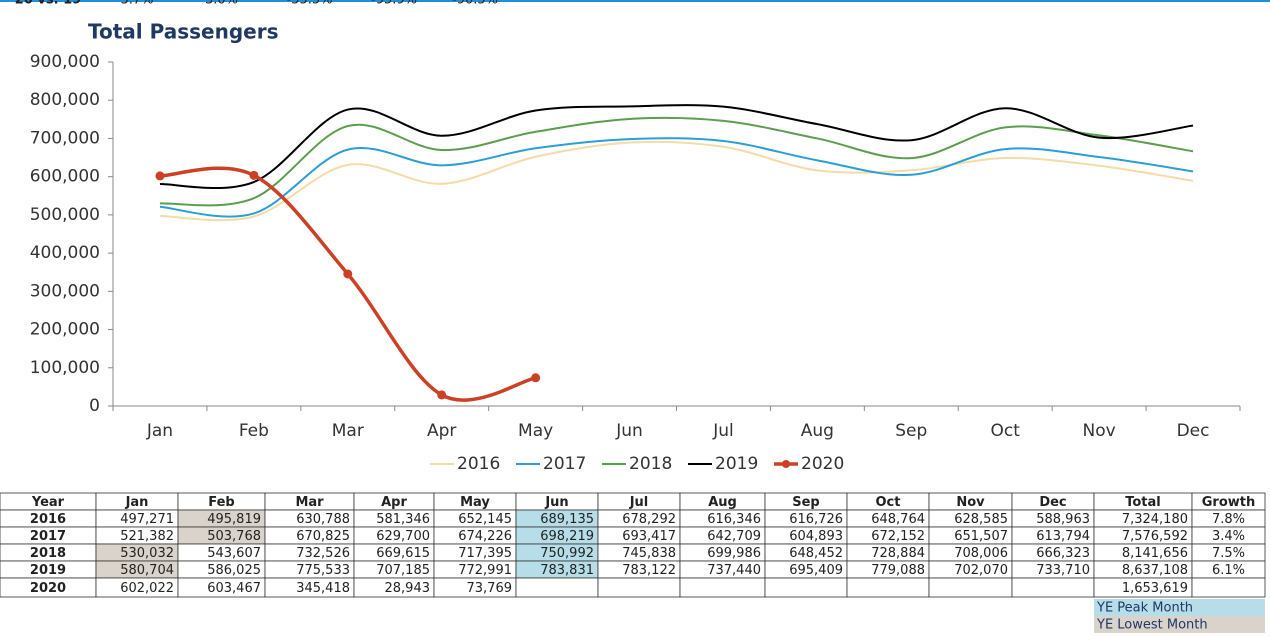  What do you see at coordinates (722, 502) in the screenshot?
I see `column-header: Aug` at bounding box center [722, 502].